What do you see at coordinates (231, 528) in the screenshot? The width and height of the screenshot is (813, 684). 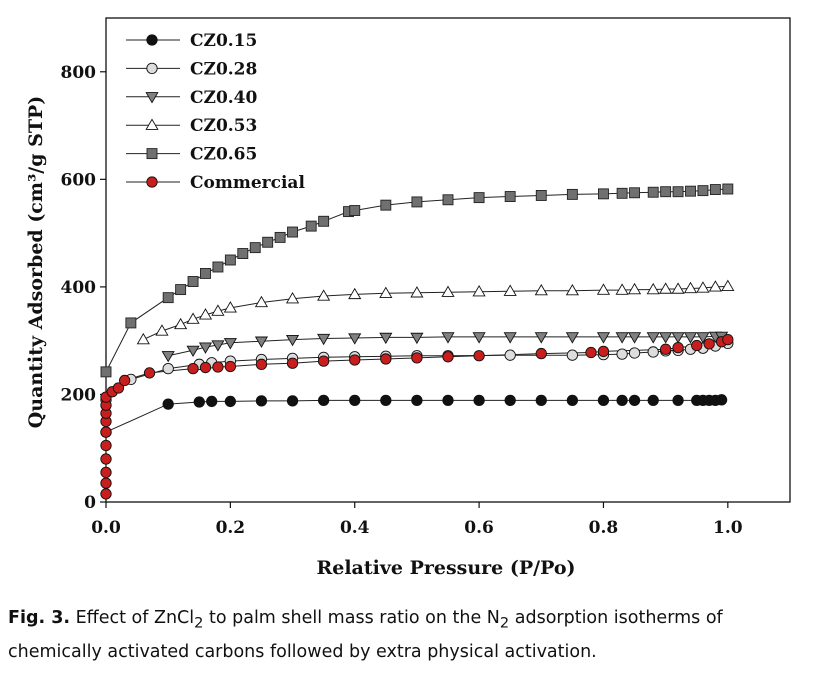 I see `x-tick-label: 0.2` at bounding box center [231, 528].